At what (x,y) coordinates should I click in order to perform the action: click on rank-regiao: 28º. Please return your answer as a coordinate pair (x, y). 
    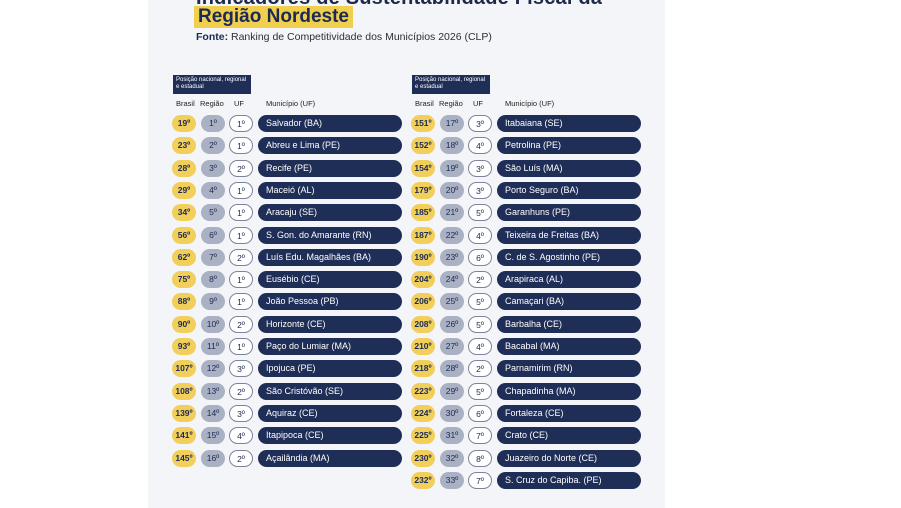
    Looking at the image, I should click on (452, 369).